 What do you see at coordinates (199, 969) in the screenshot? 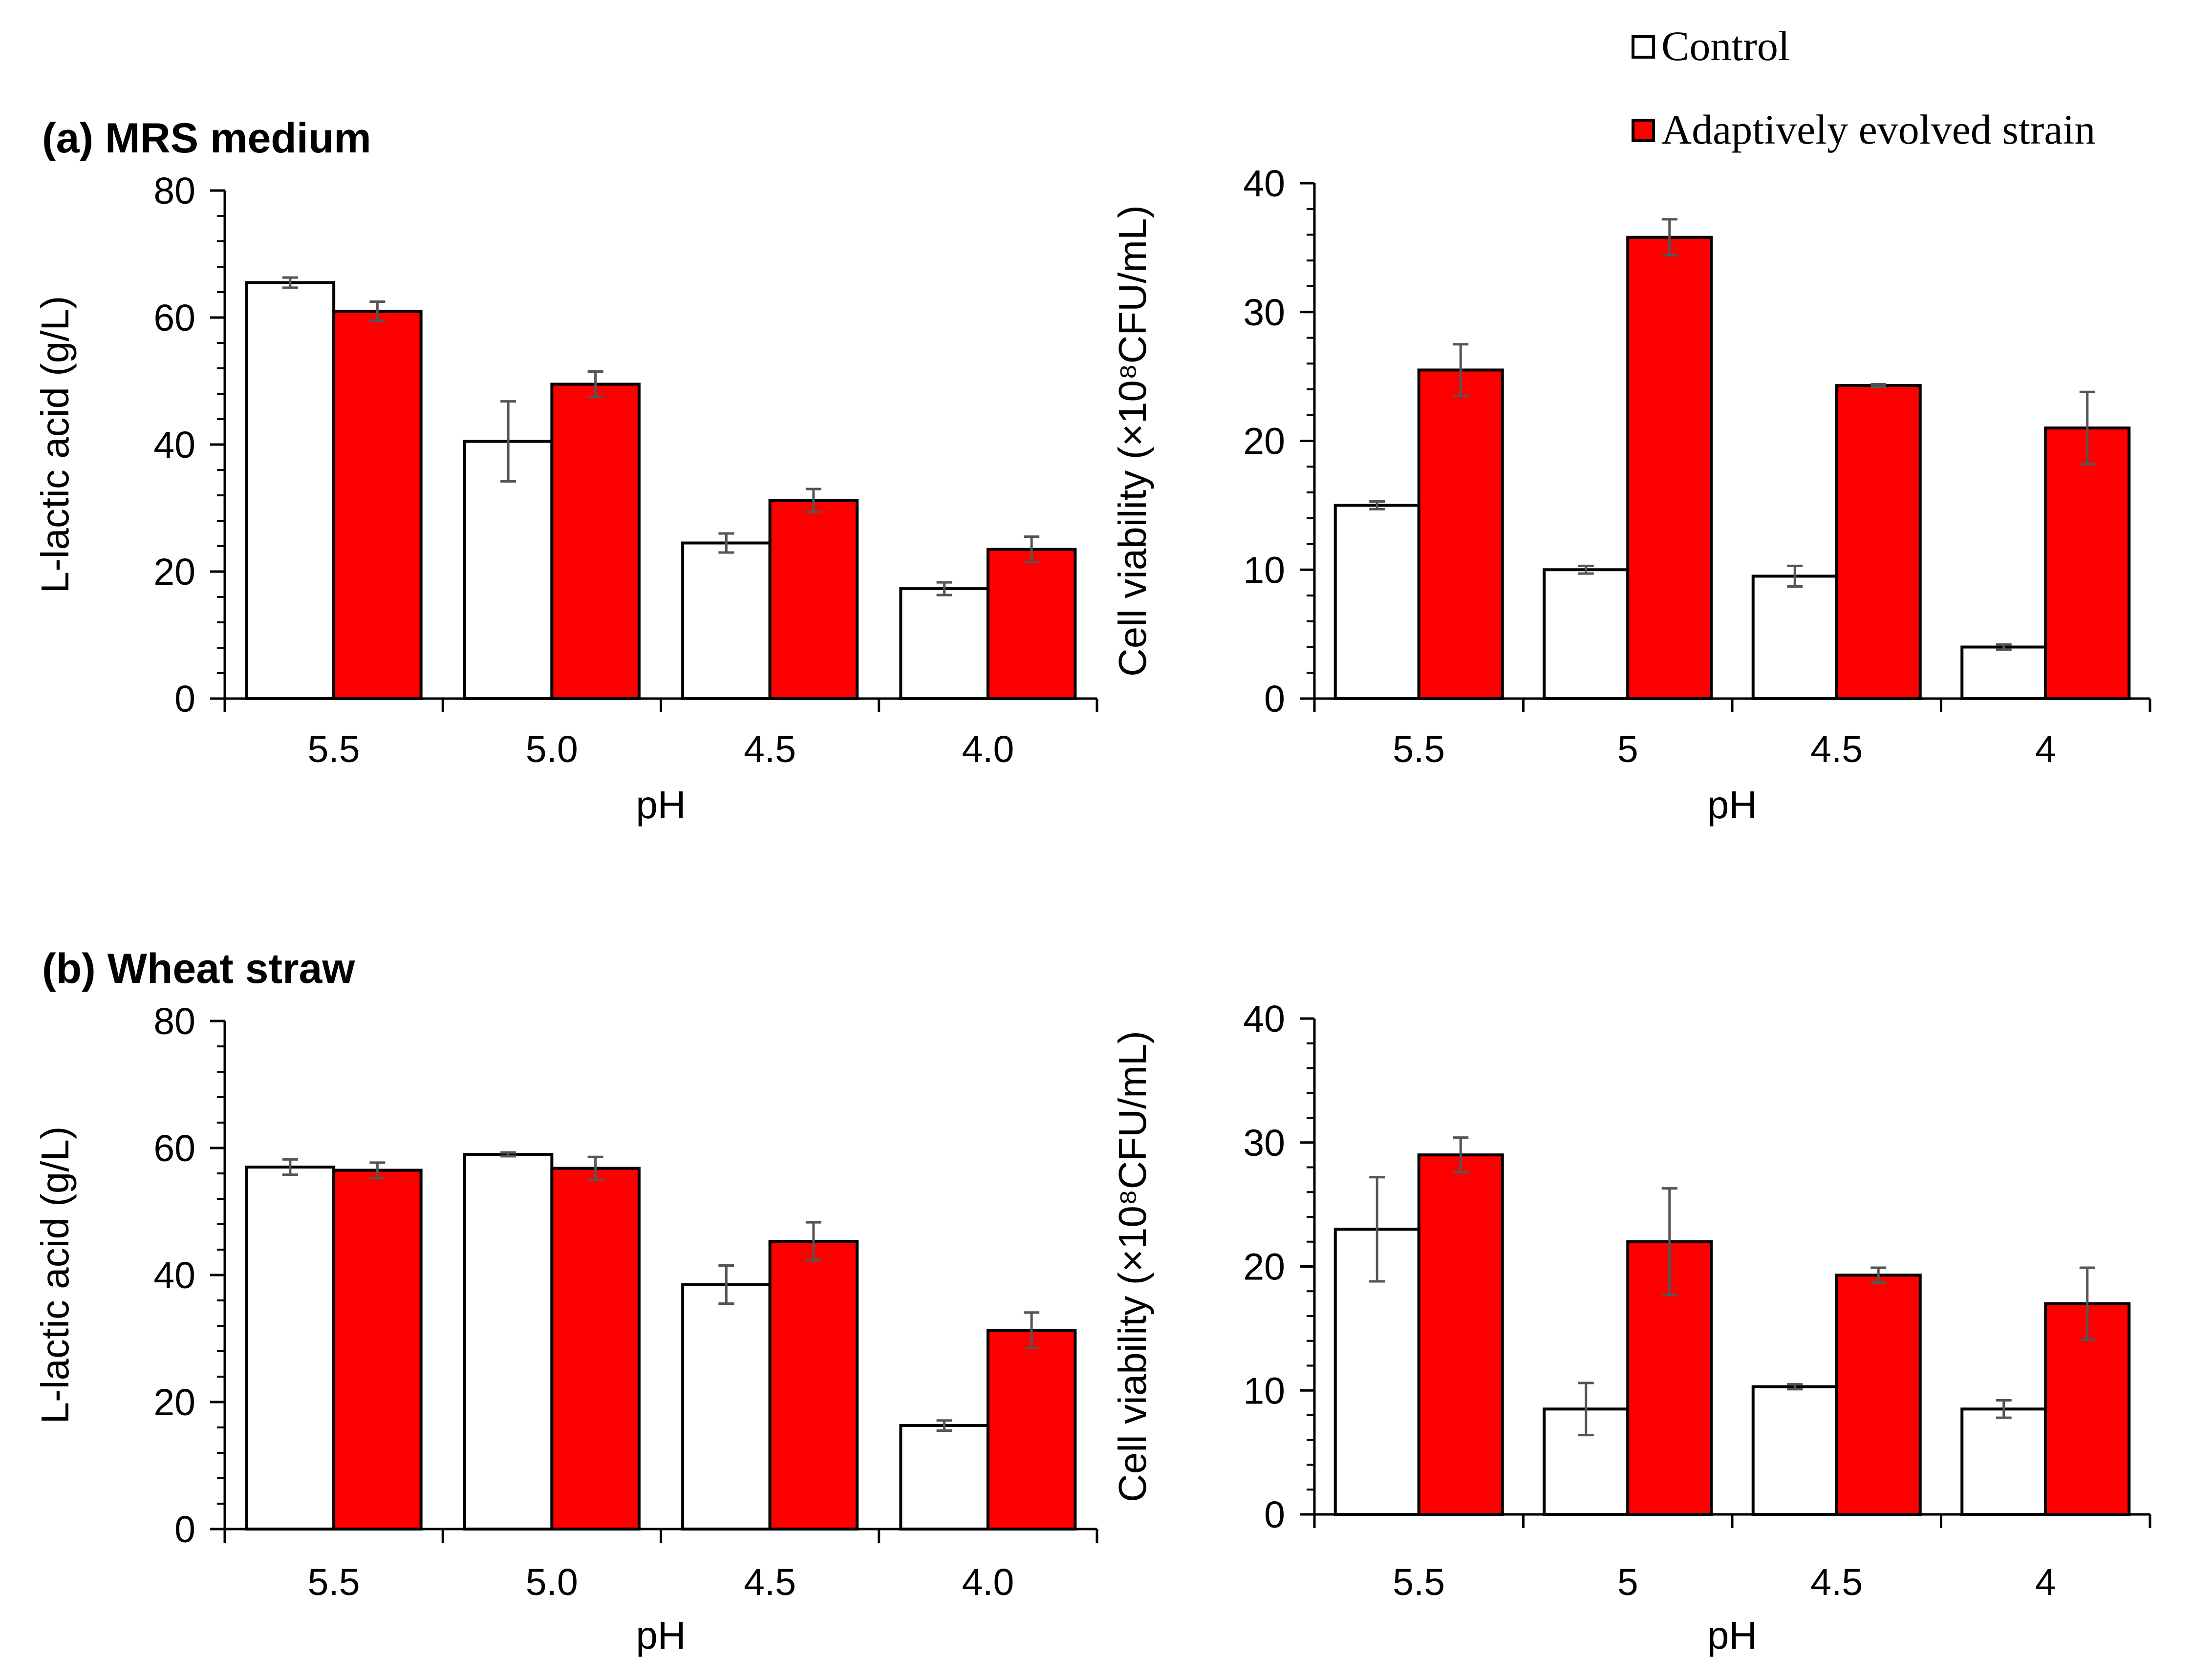
I see `panel-title-b: (b) Wheat straw` at bounding box center [199, 969].